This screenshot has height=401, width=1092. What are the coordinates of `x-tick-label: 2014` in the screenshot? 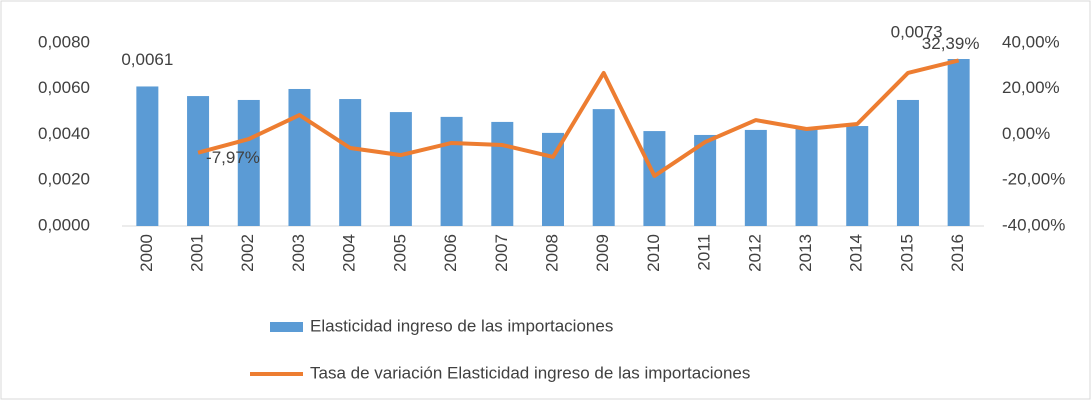 It's located at (856, 253).